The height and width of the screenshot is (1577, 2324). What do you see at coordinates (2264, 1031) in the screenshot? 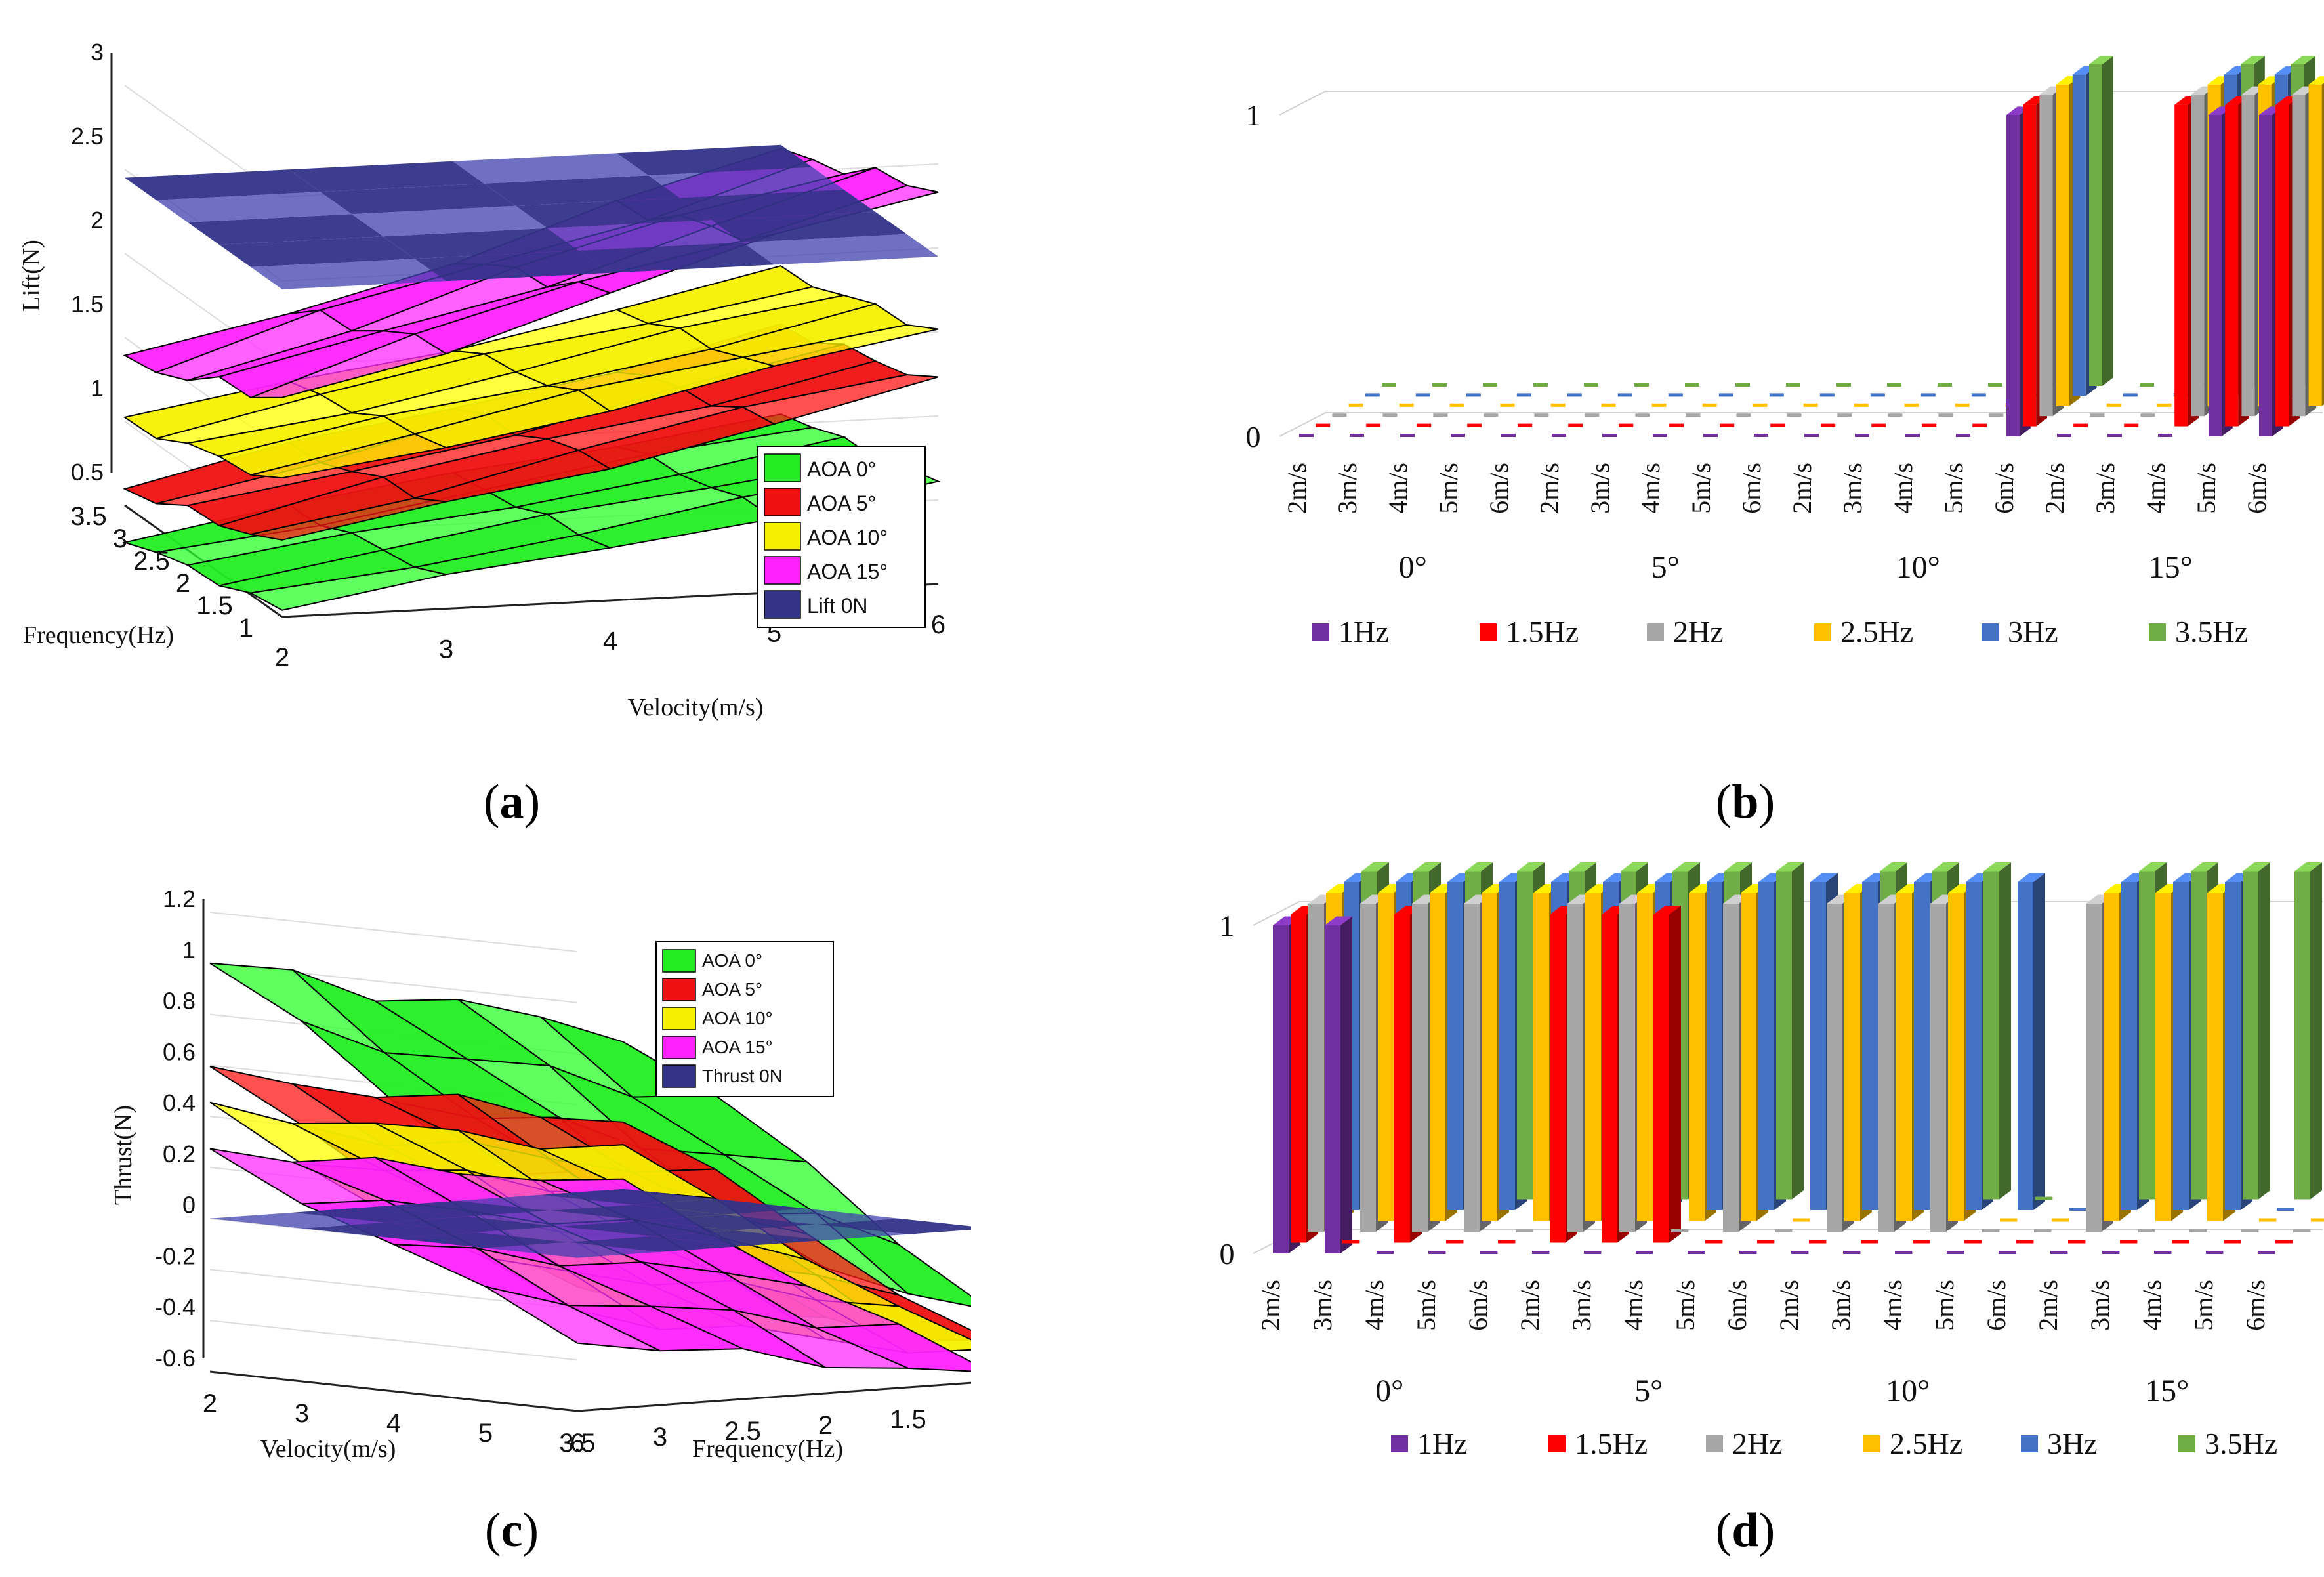
I see `bar-side` at bounding box center [2264, 1031].